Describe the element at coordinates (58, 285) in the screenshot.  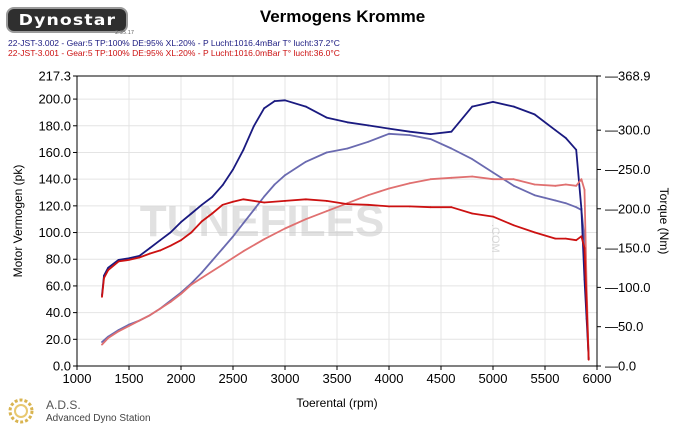
I see `y-tick-label: 60.0` at that location.